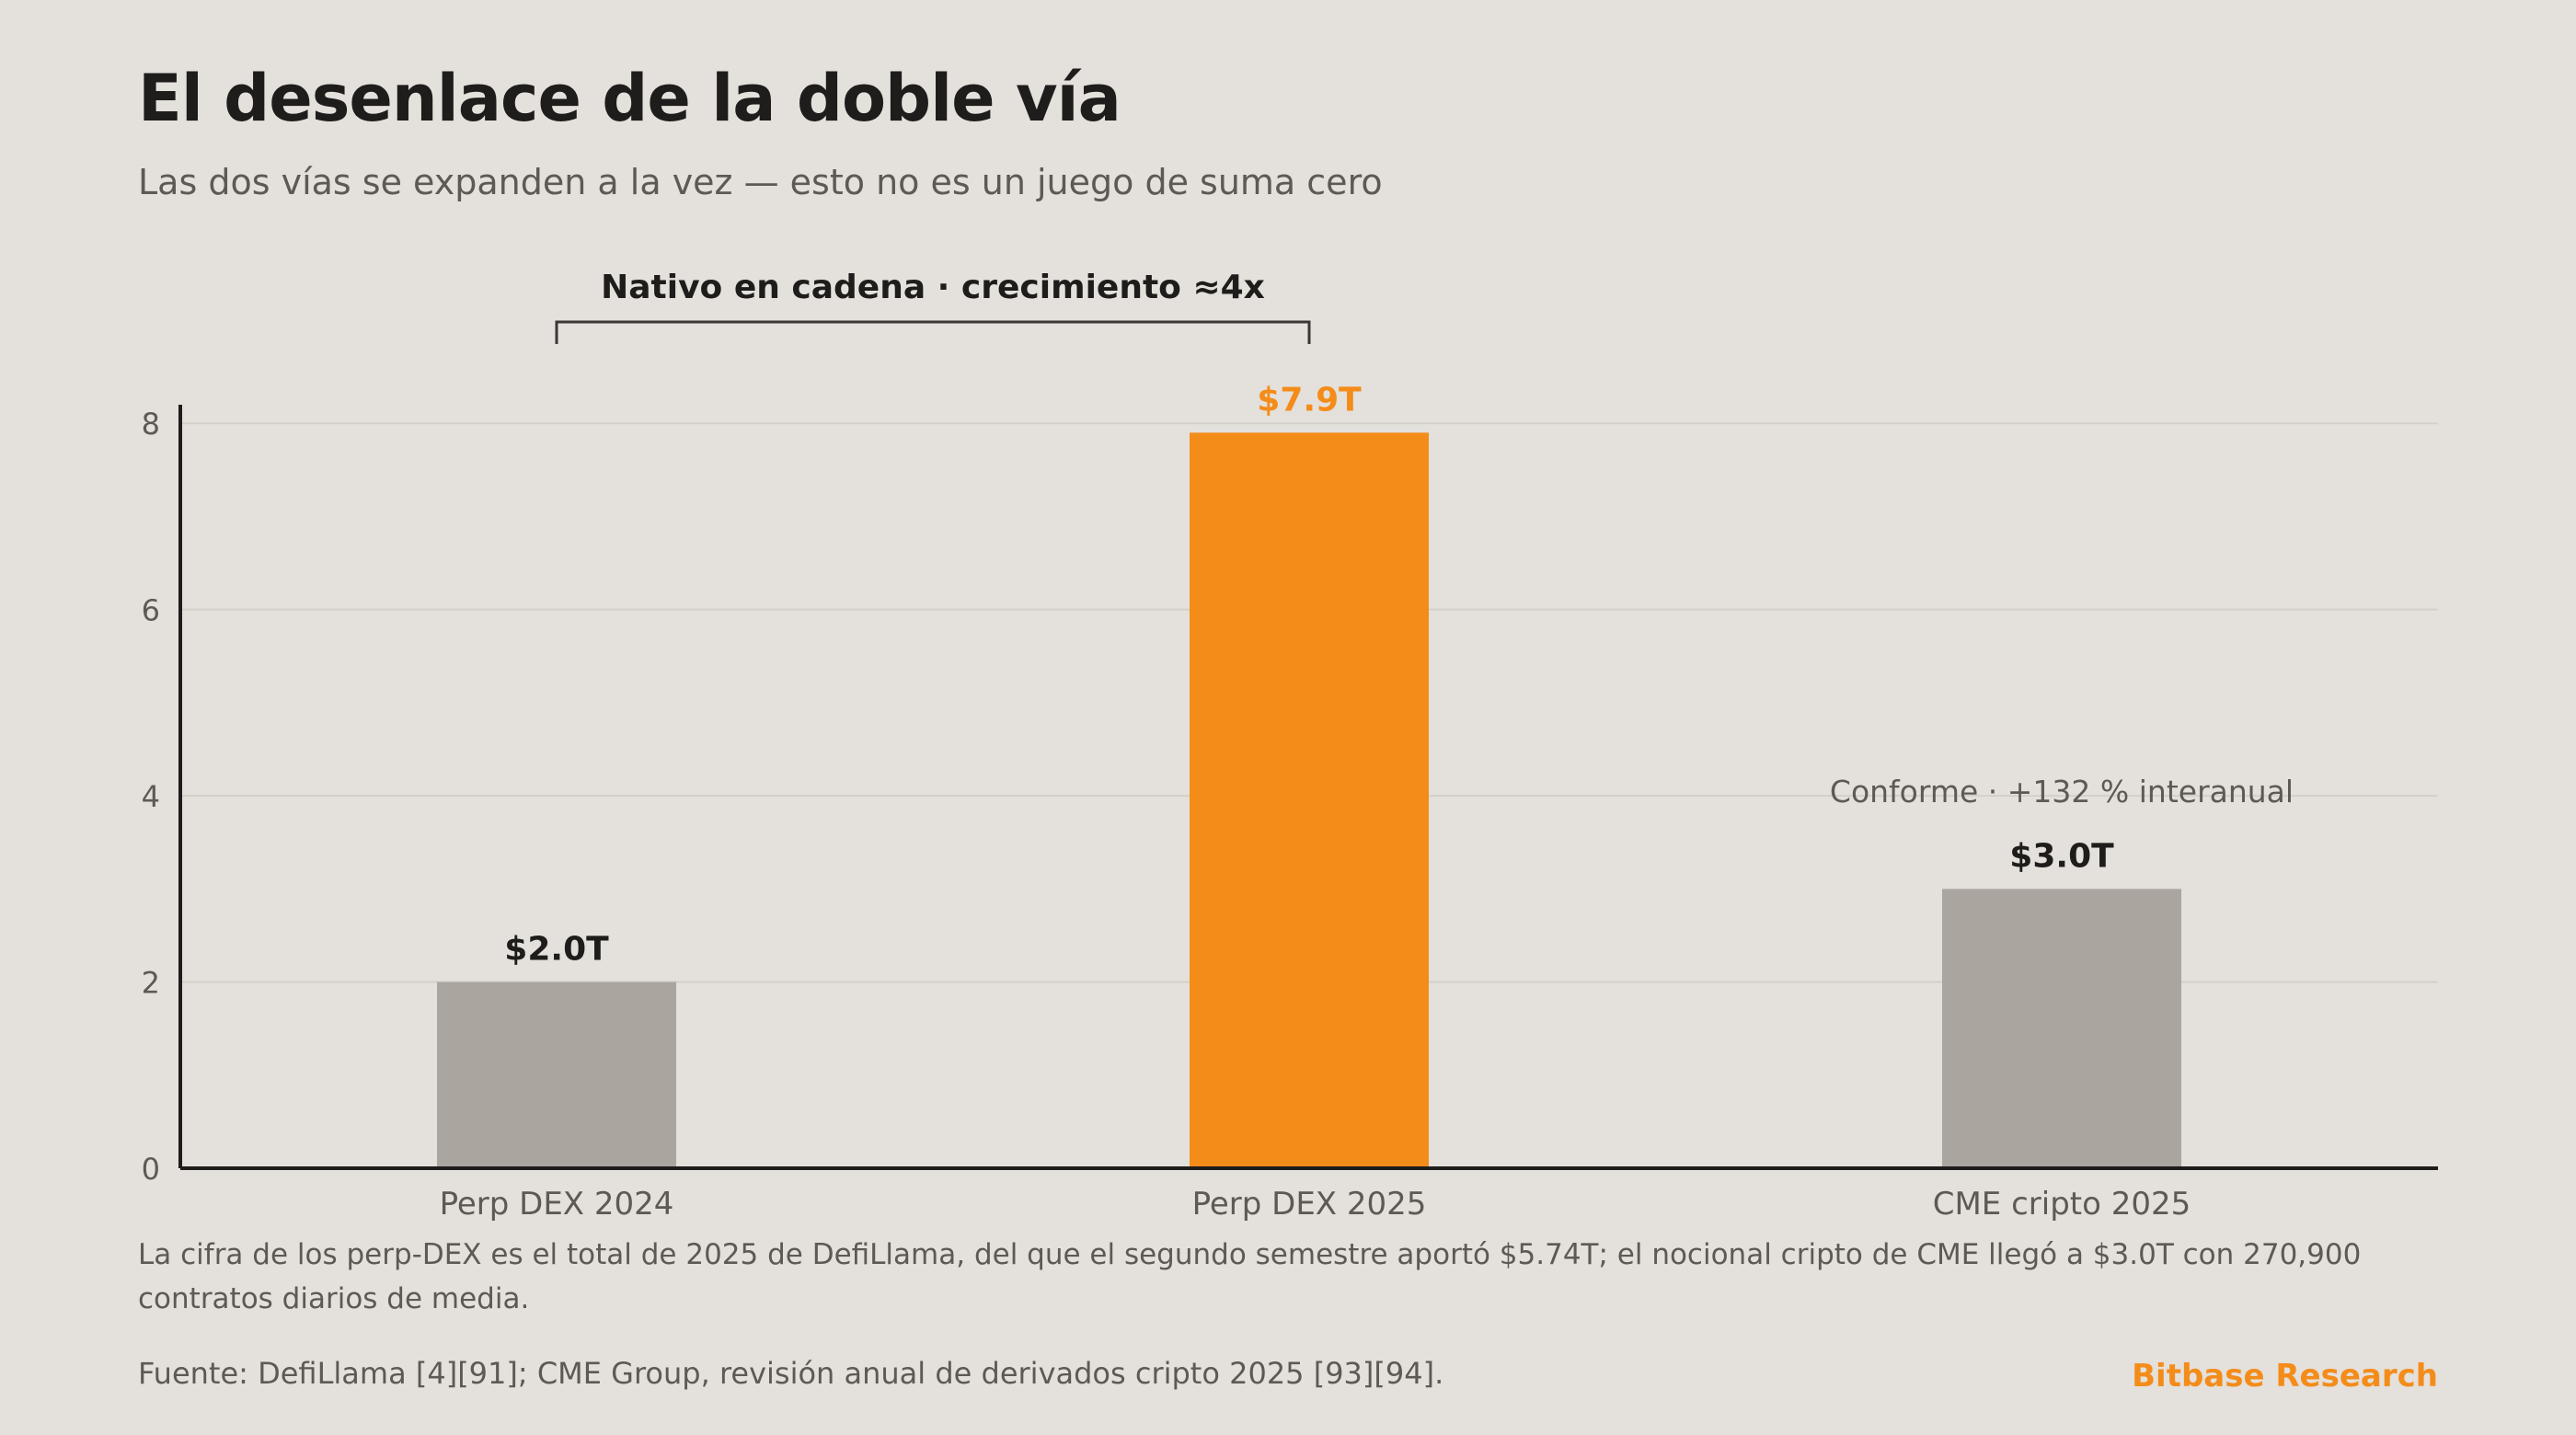 This screenshot has height=1435, width=2576. I want to click on growth-bracket, so click(933, 332).